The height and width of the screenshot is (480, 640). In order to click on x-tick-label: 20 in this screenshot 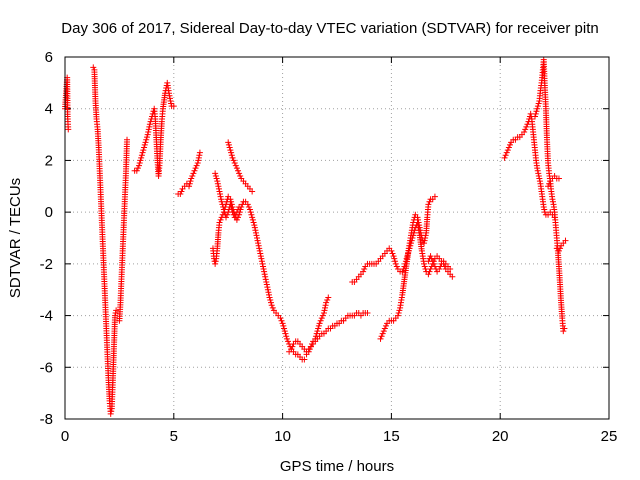, I will do `click(500, 436)`.